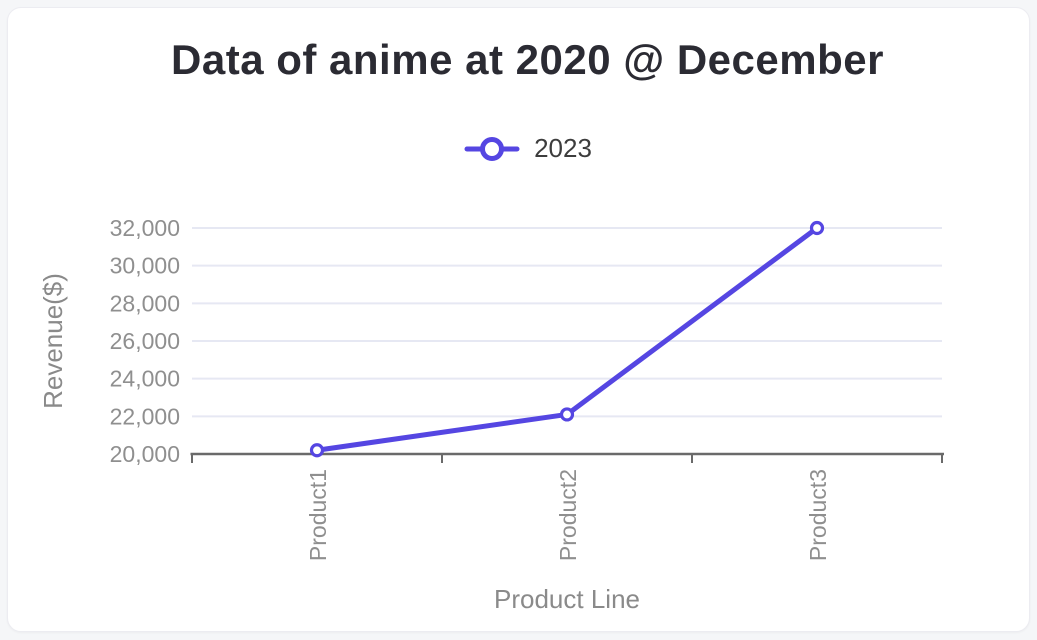 This screenshot has width=1037, height=640. Describe the element at coordinates (53, 341) in the screenshot. I see `y-axis-title: Revenue($)` at that location.